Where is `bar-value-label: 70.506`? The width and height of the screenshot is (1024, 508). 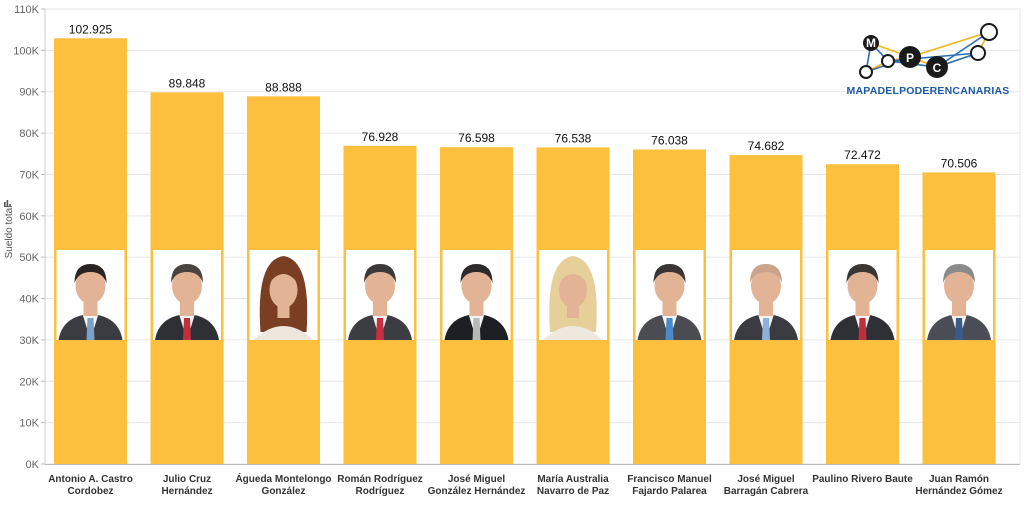 bar-value-label: 70.506 is located at coordinates (959, 163).